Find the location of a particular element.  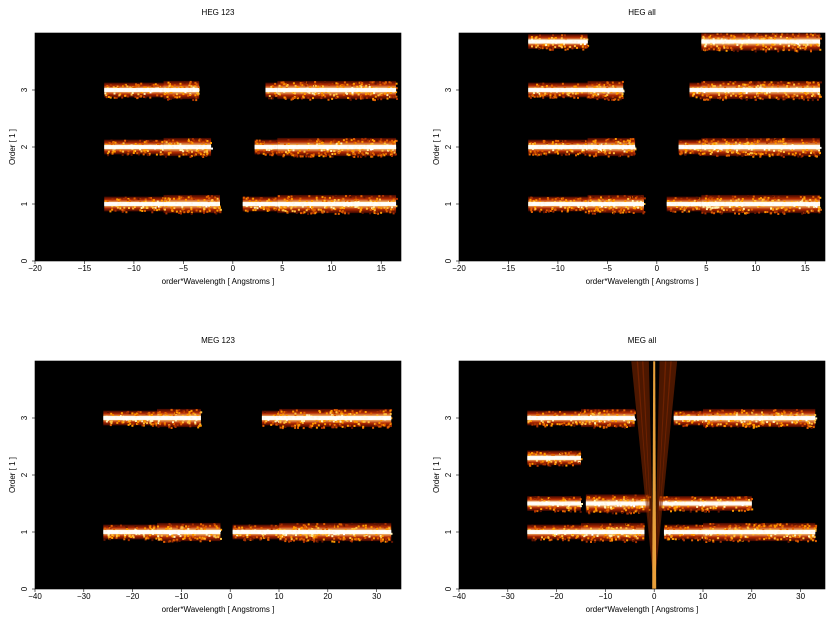

chart-title: MEG 123 is located at coordinates (218, 340).